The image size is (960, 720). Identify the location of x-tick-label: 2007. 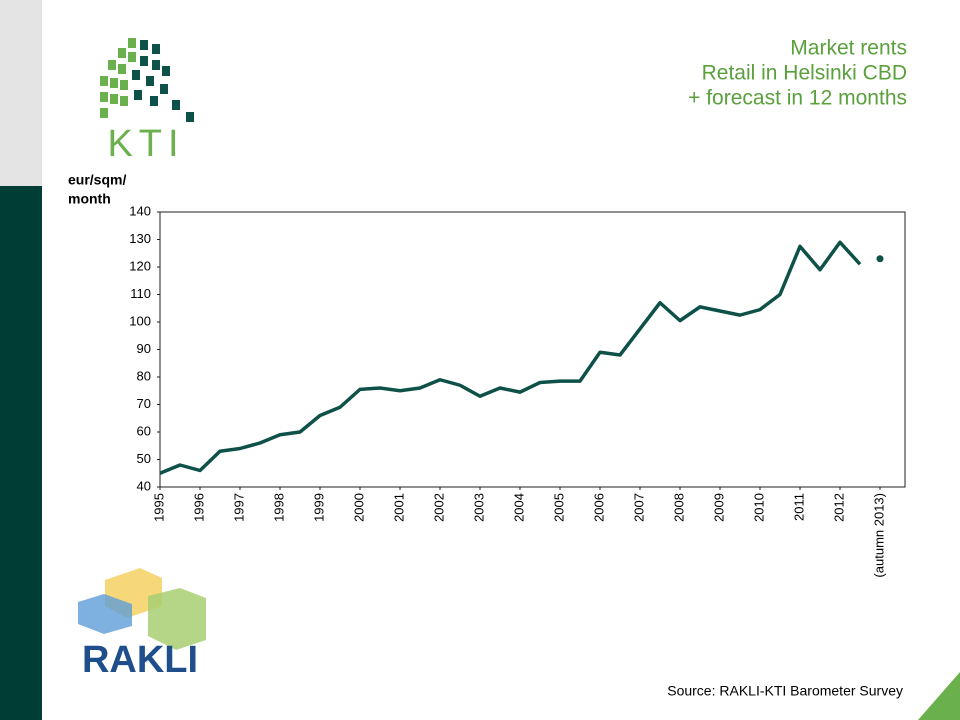
(638, 507).